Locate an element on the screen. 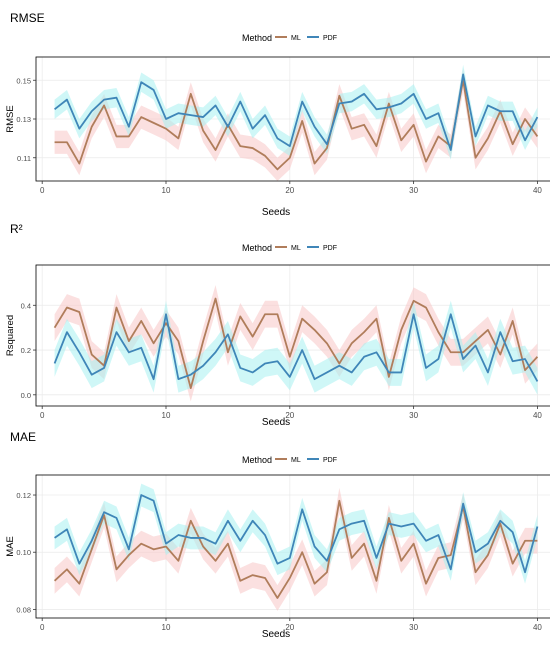 The height and width of the screenshot is (652, 550). band-pdf is located at coordinates (296, 112).